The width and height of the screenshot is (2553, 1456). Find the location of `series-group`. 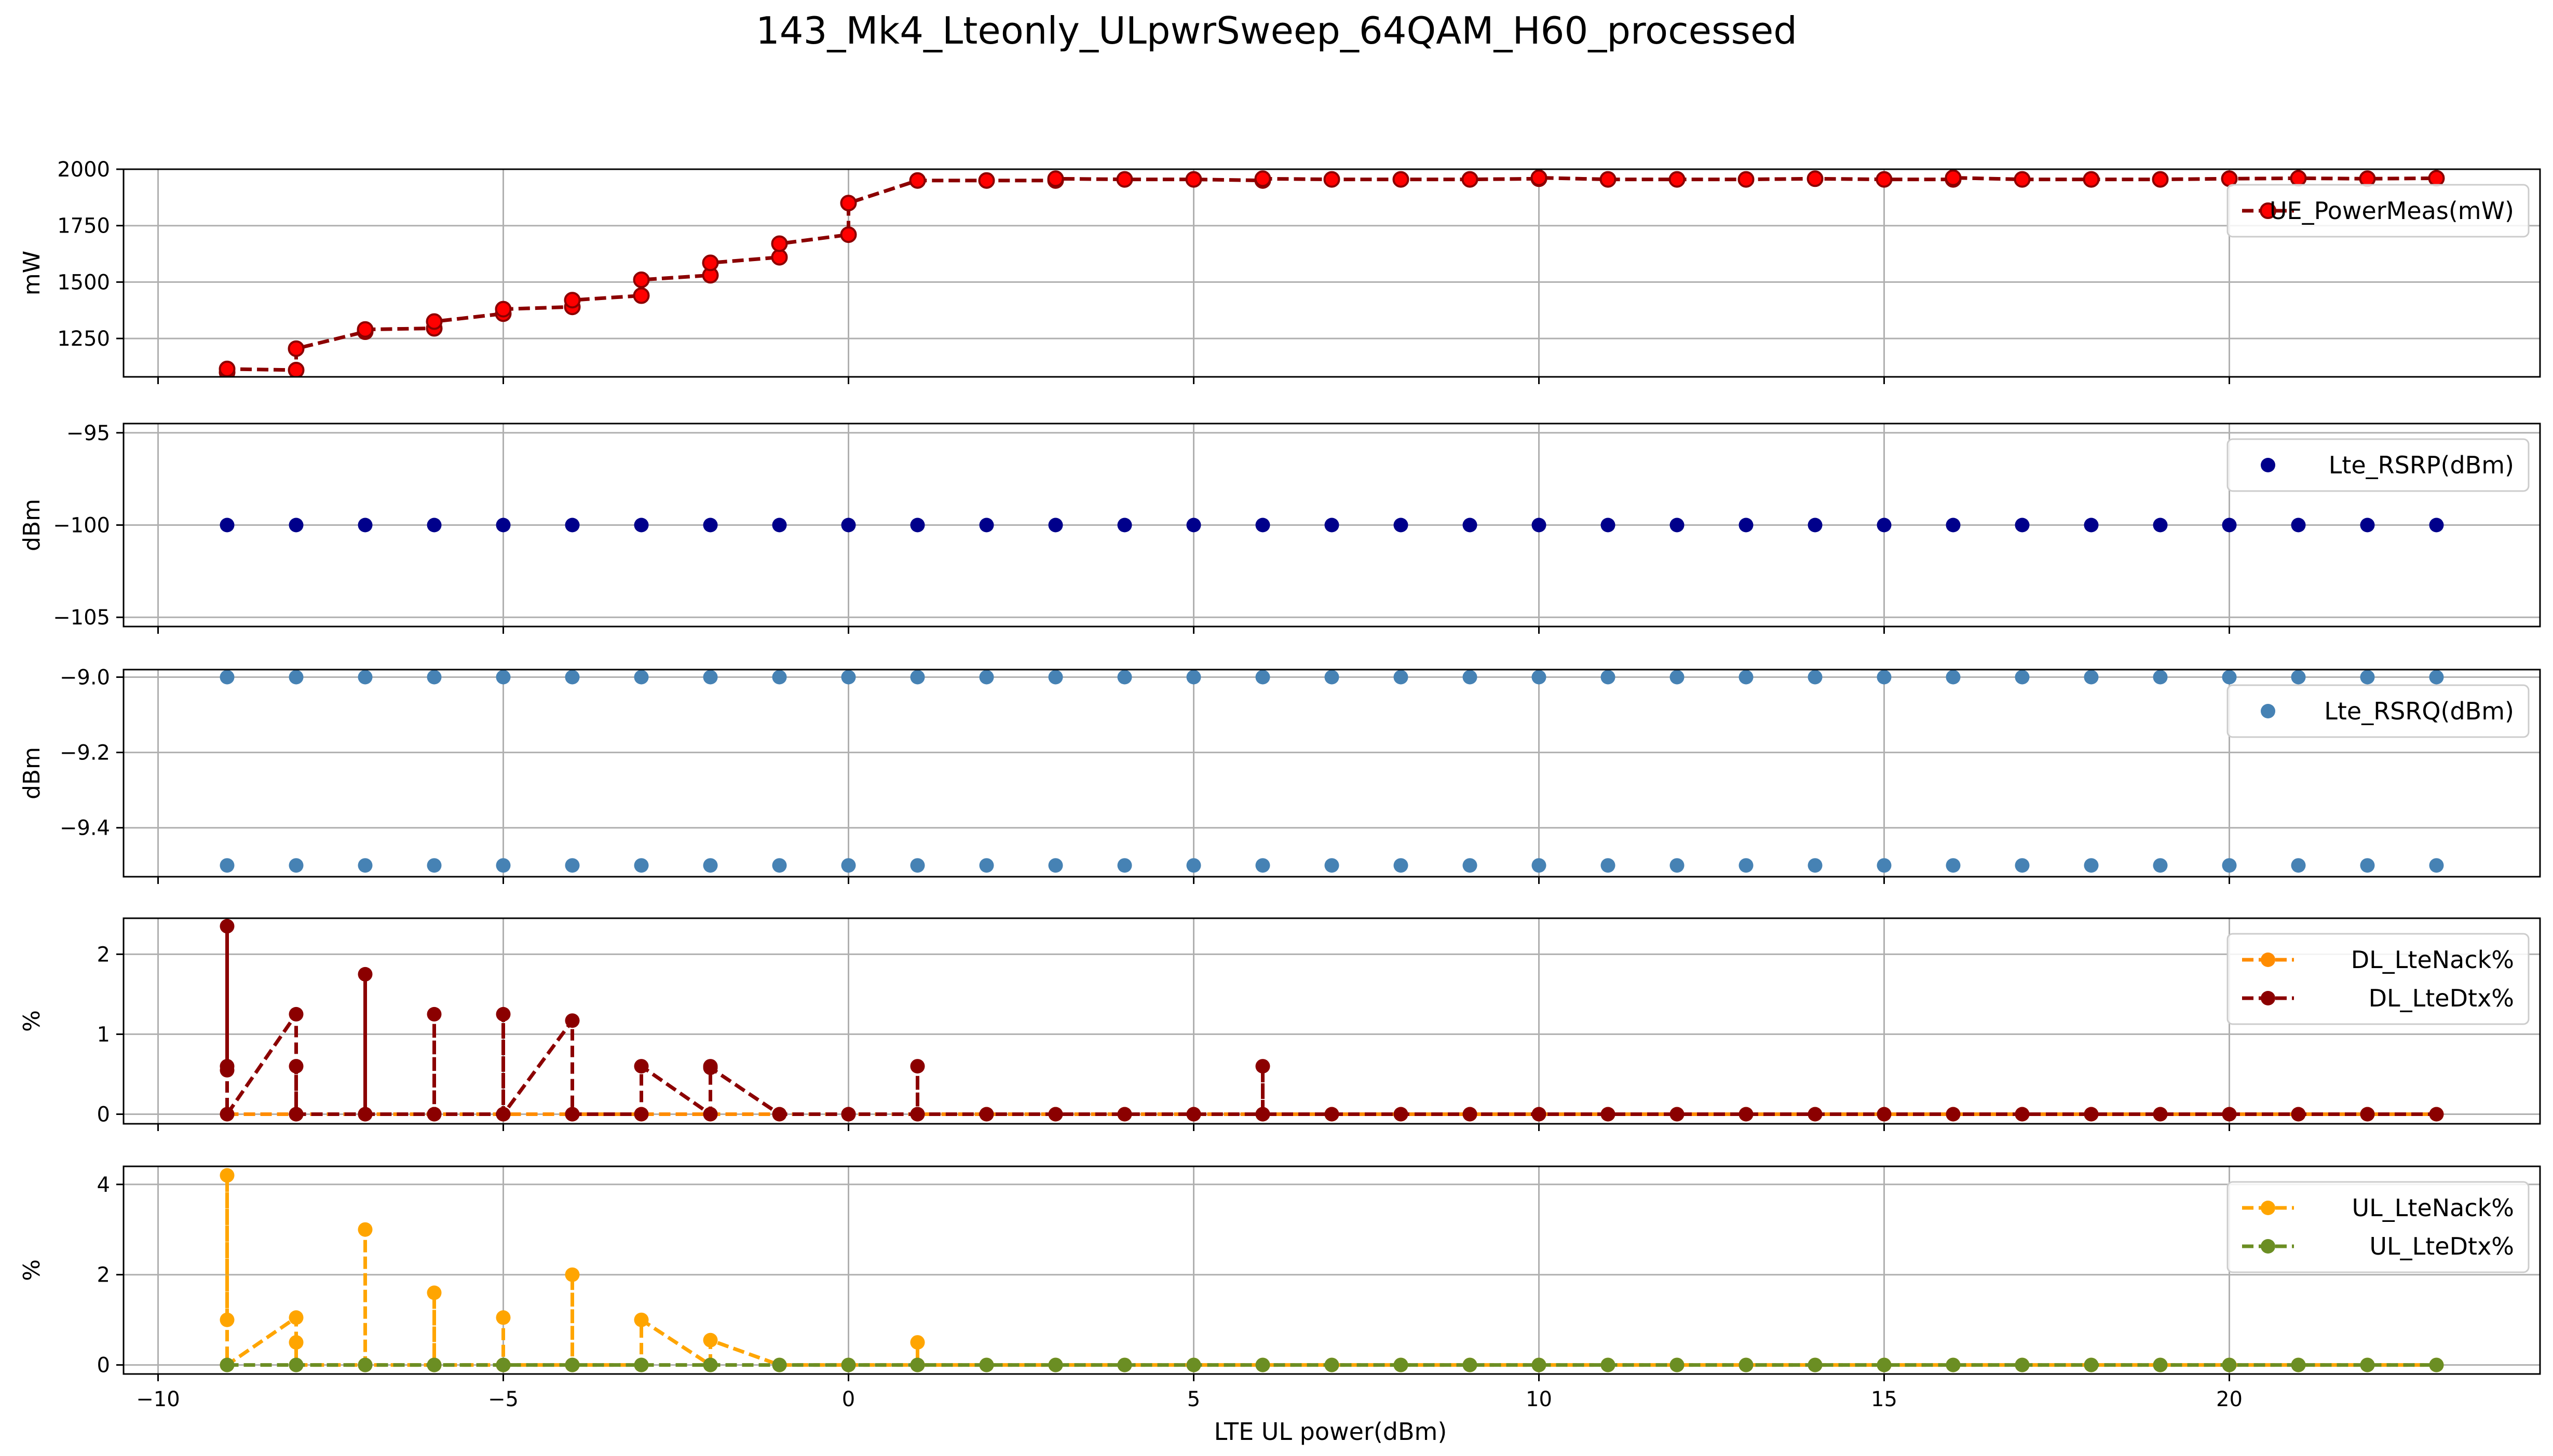

series-group is located at coordinates (1332, 273).